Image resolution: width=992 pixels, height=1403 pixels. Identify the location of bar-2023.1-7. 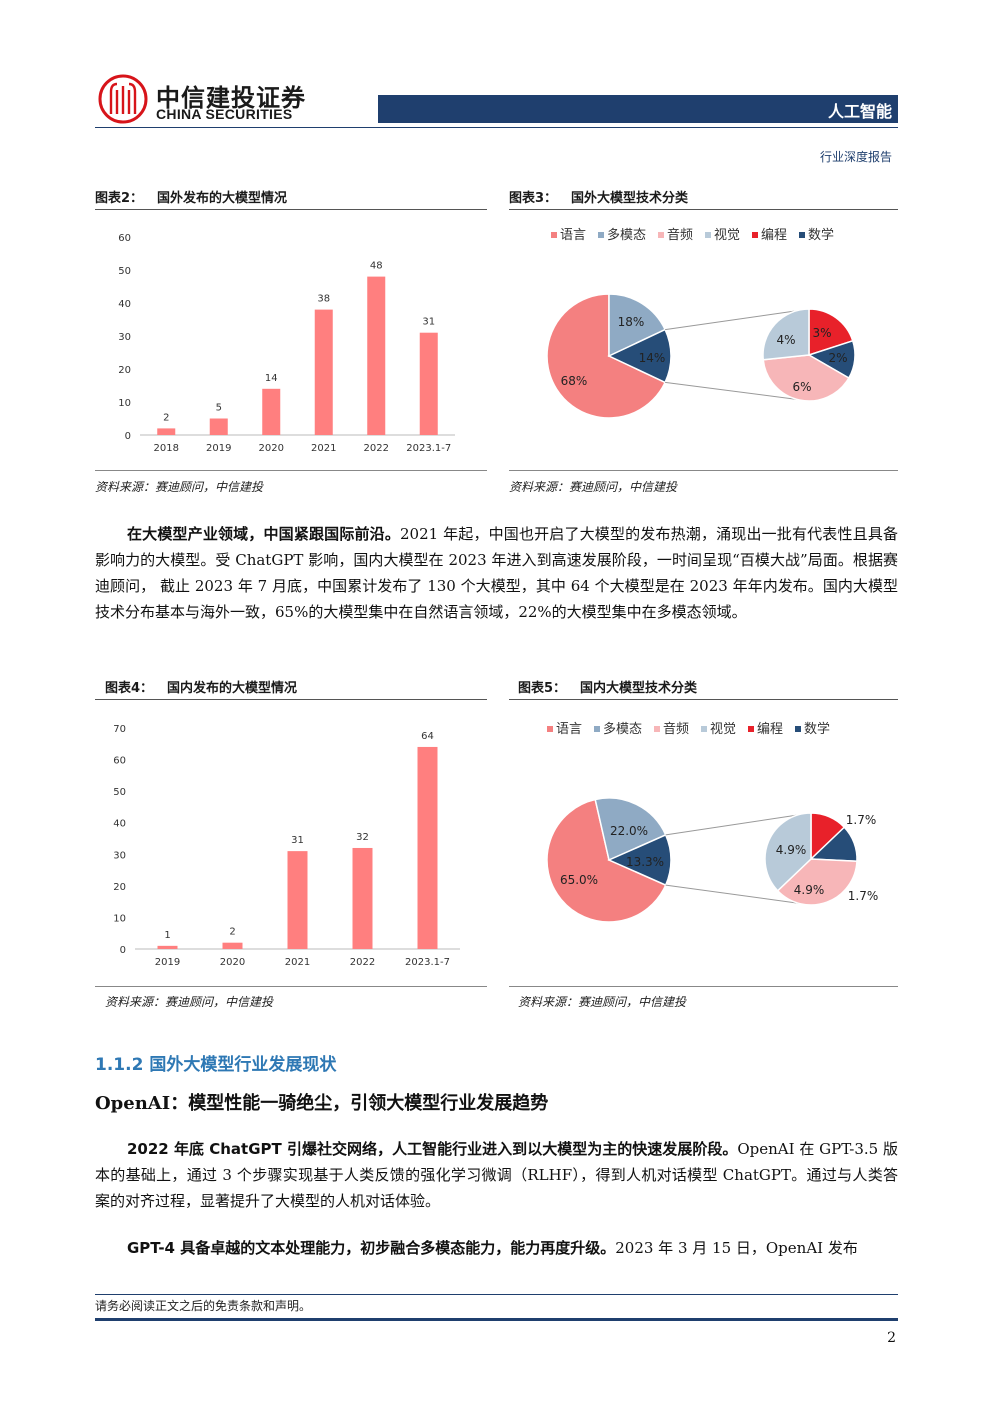
(428, 383).